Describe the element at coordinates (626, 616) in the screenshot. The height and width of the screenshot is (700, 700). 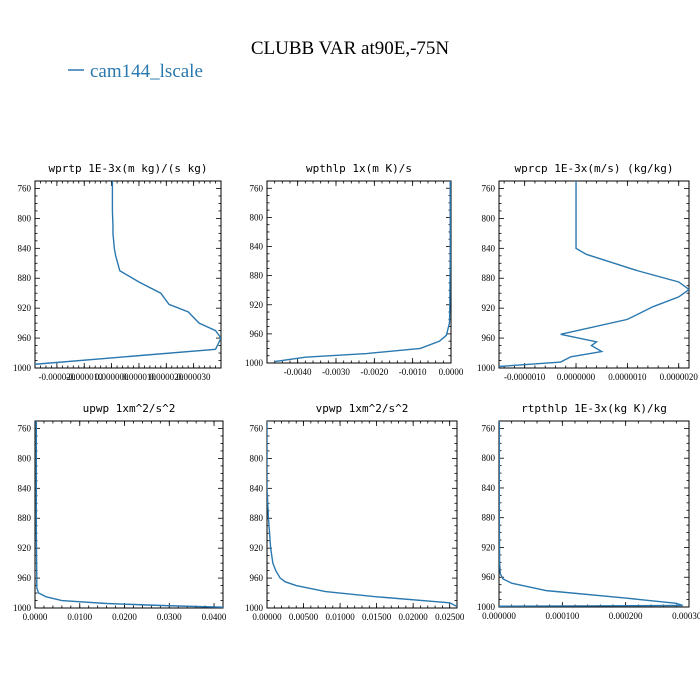
I see `x-tick-label: 0.000200` at that location.